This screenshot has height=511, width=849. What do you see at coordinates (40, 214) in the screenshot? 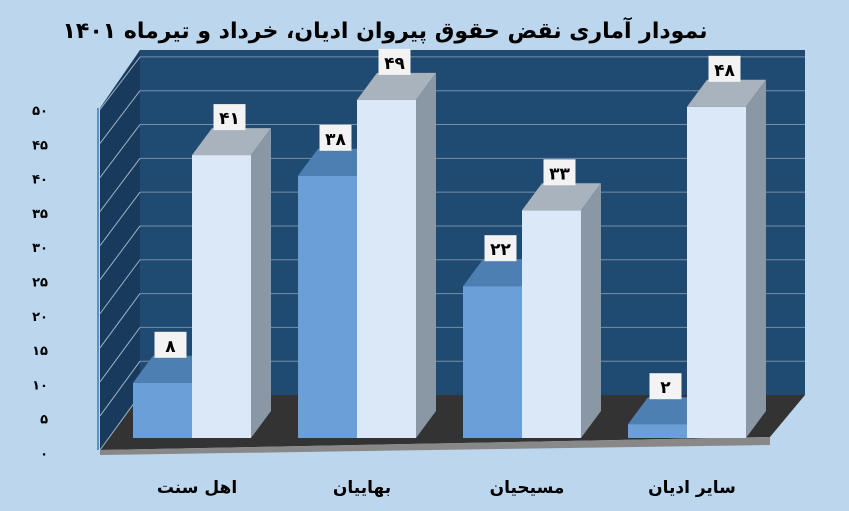
I see `y-tick-label: ۳۵` at bounding box center [40, 214].